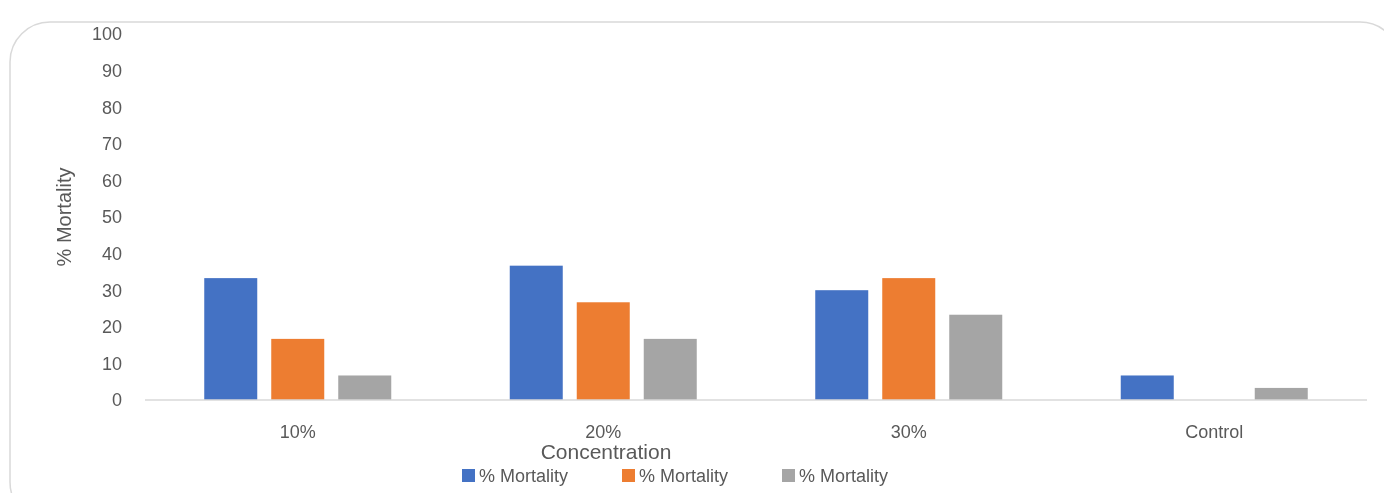  Describe the element at coordinates (111, 70) in the screenshot. I see `y-tick-label: 90` at that location.